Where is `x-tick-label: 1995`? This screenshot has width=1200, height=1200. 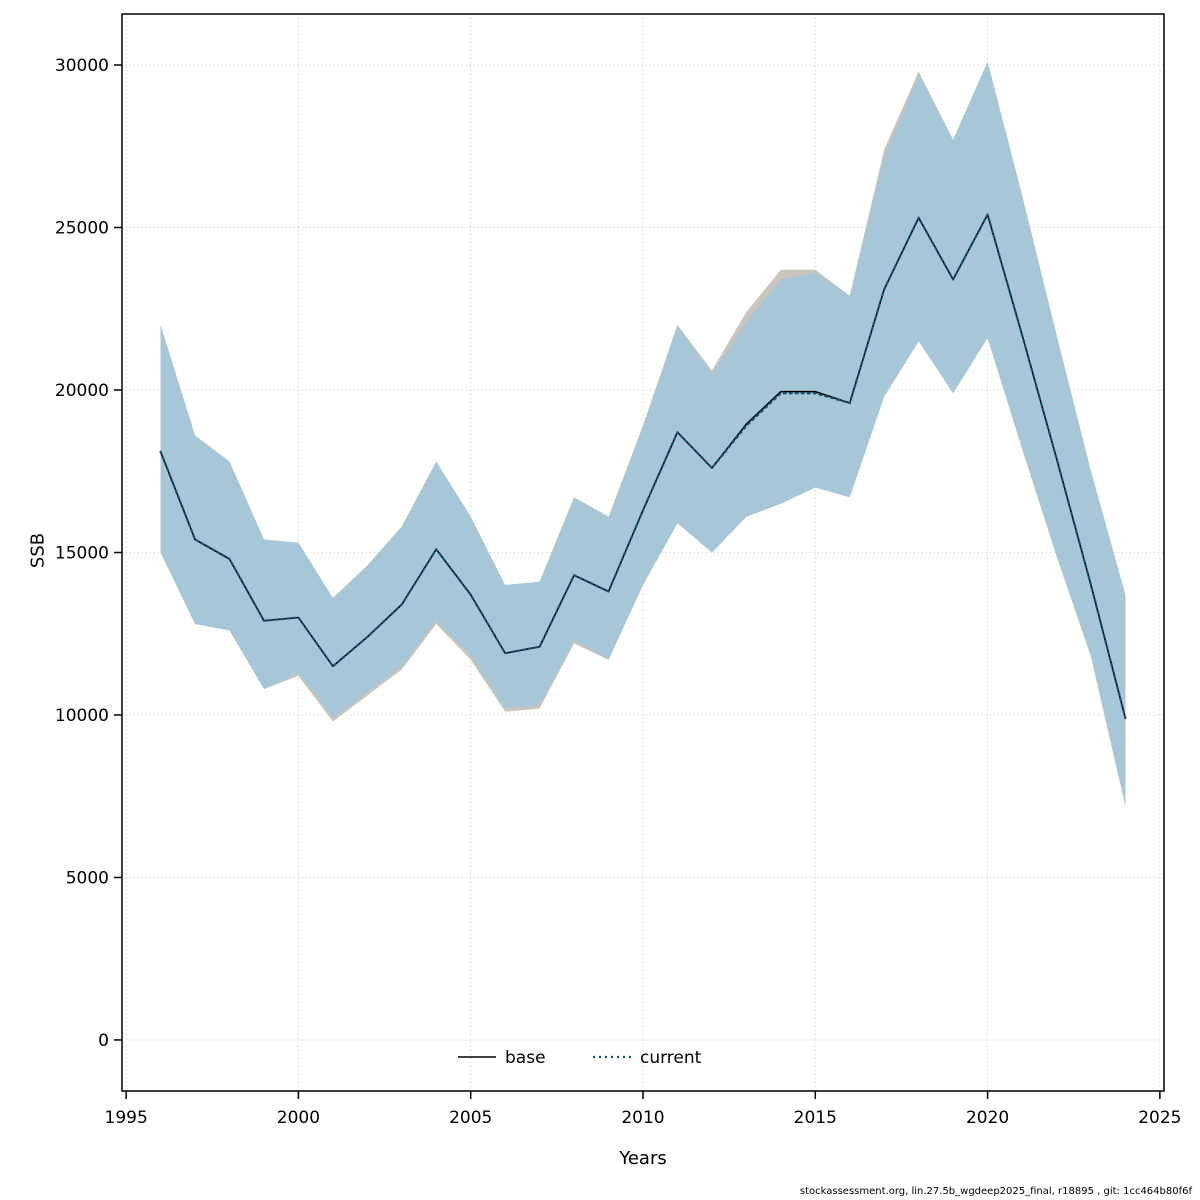
x-tick-label: 1995 is located at coordinates (126, 1118).